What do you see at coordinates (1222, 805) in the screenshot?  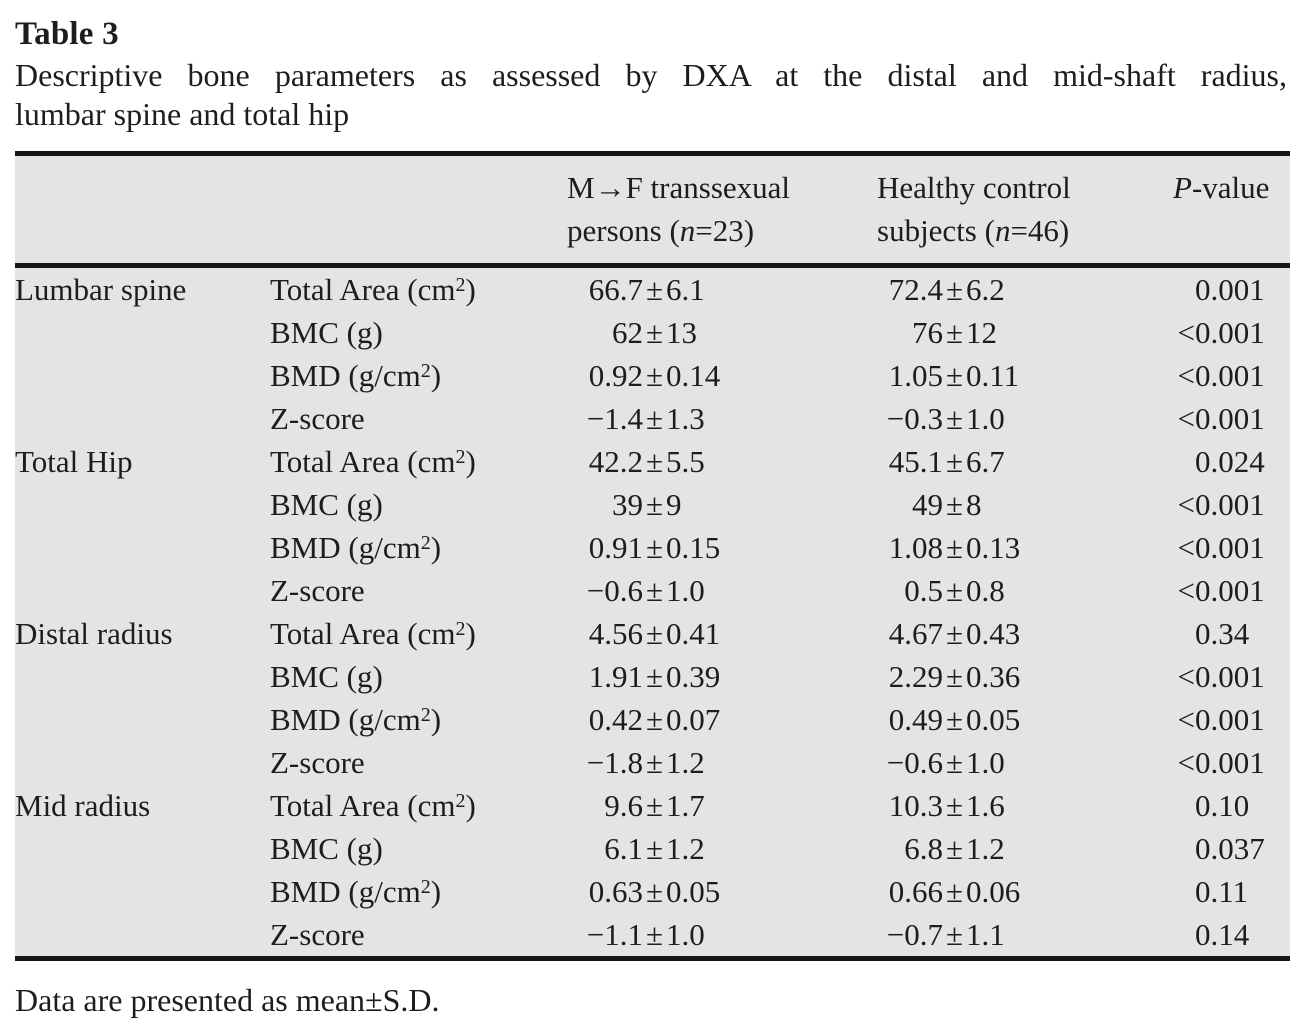 I see `pvalue-number: 0.10` at bounding box center [1222, 805].